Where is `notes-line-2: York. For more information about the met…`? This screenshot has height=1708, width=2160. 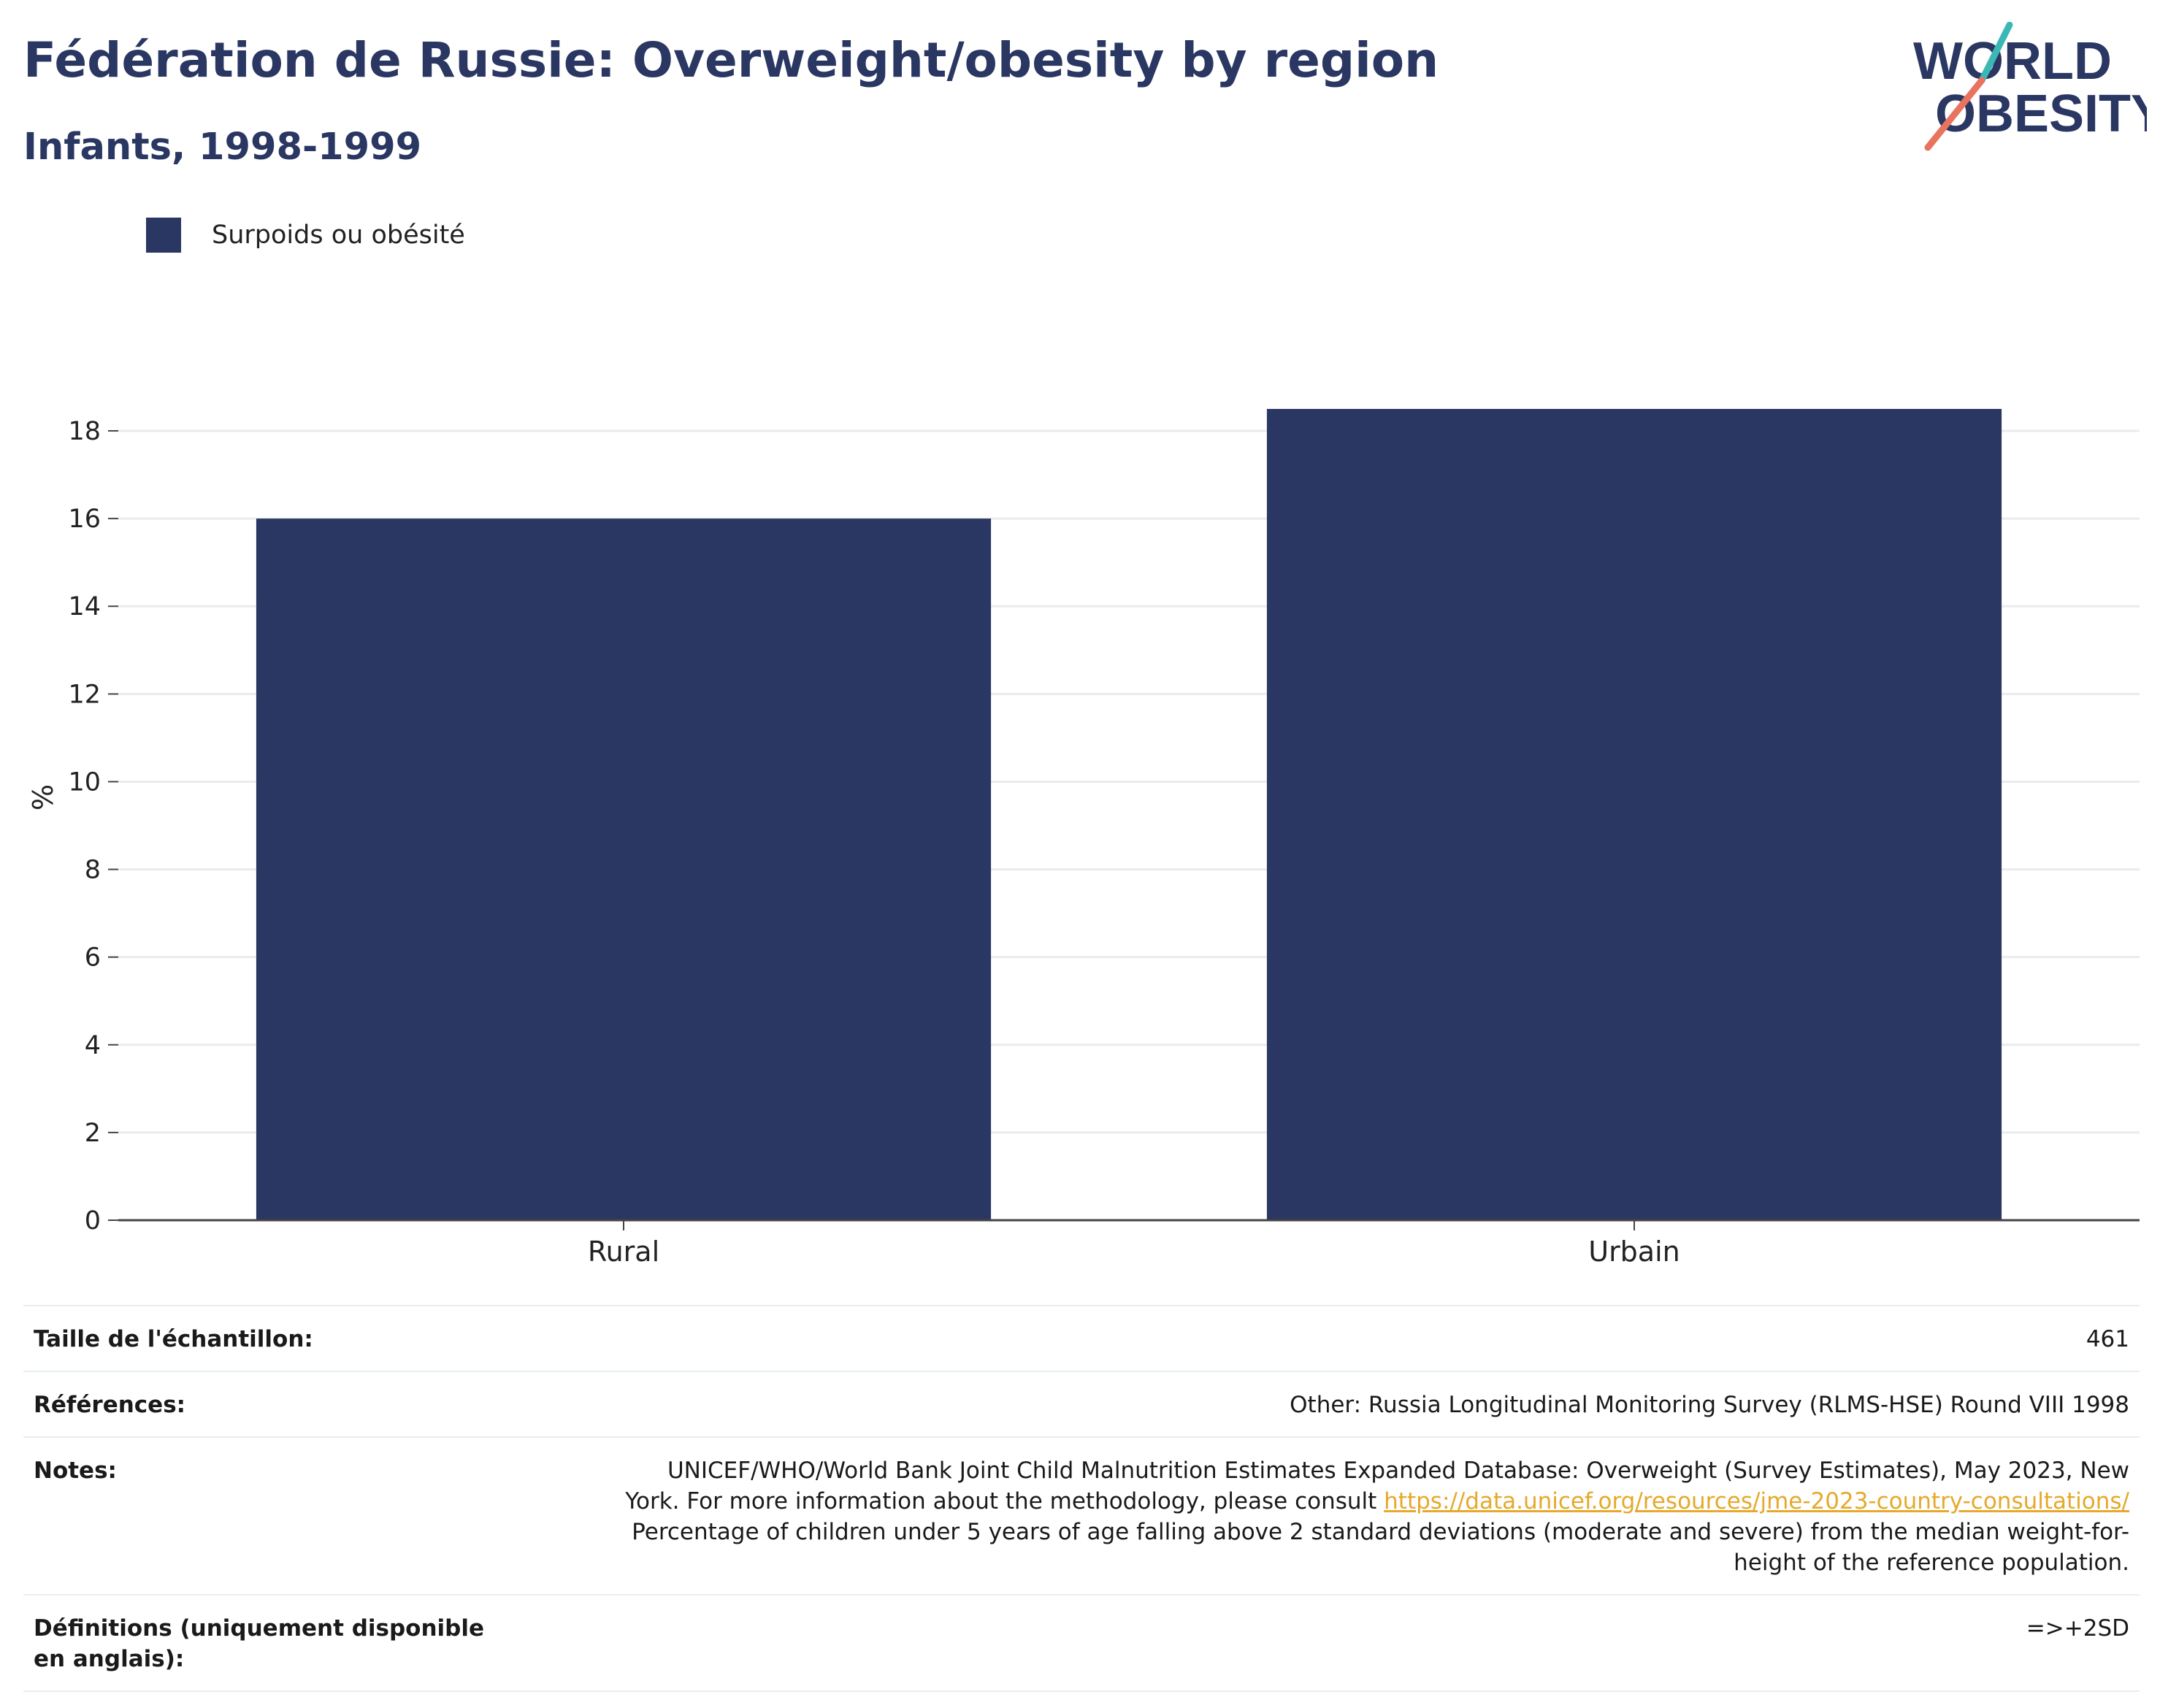
notes-line-2: York. For more information about the met… is located at coordinates (1005, 1501).